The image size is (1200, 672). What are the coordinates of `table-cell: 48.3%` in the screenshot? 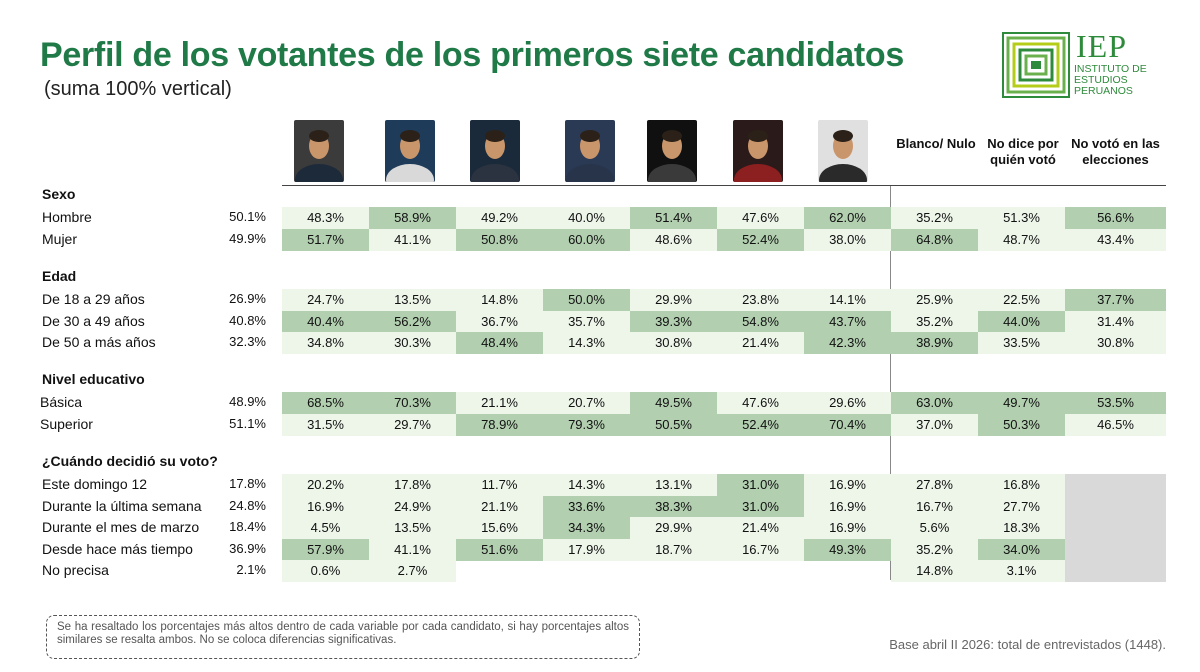 It's located at (325, 218).